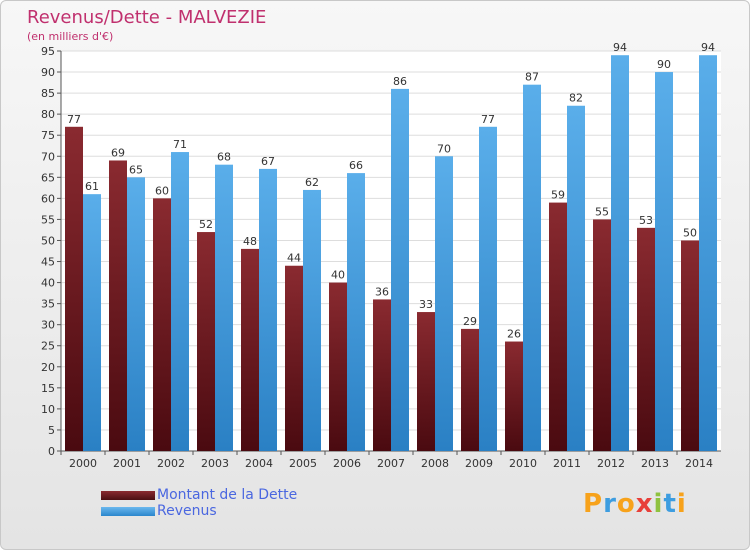 The height and width of the screenshot is (550, 750). I want to click on data-label-debt: 48, so click(250, 241).